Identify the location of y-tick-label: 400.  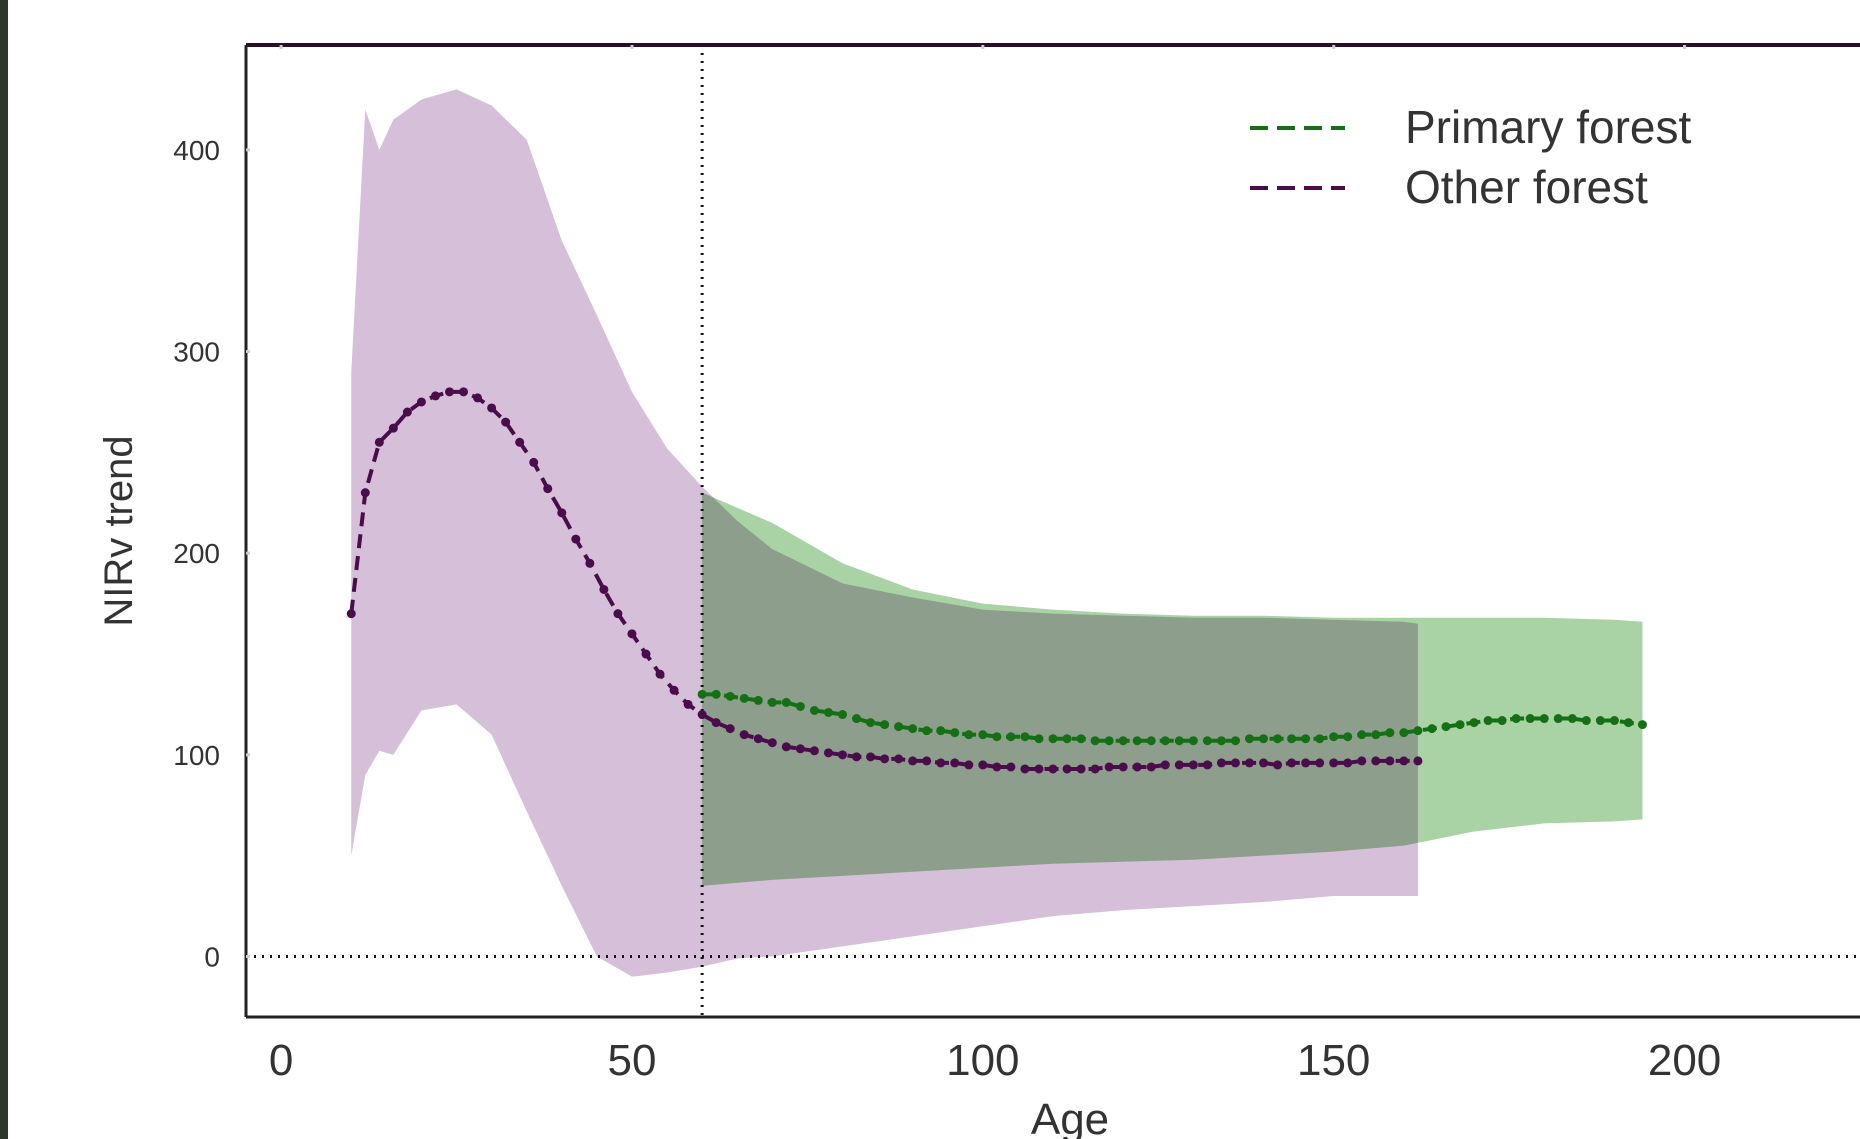
(196, 150).